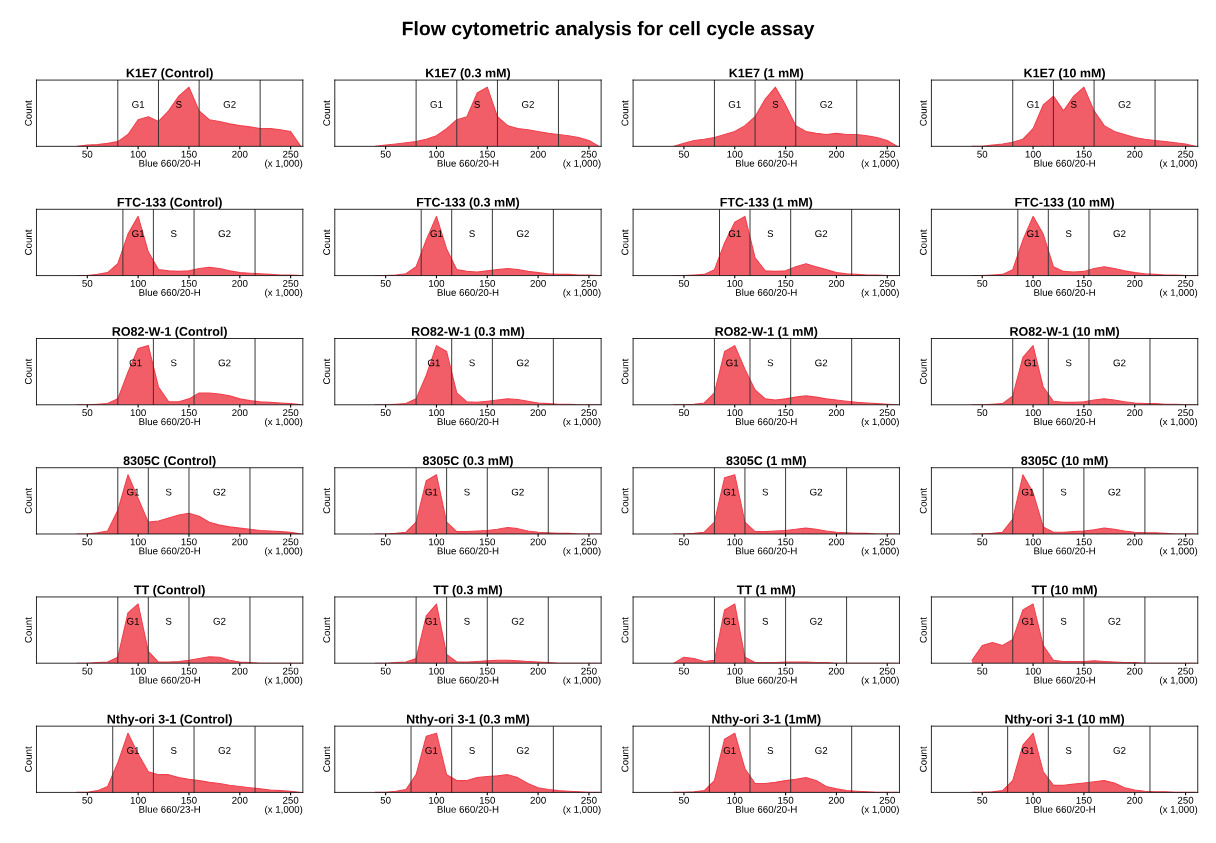 This screenshot has height=843, width=1216. What do you see at coordinates (766, 74) in the screenshot?
I see `chart-title: K1E7 (1 mM)` at bounding box center [766, 74].